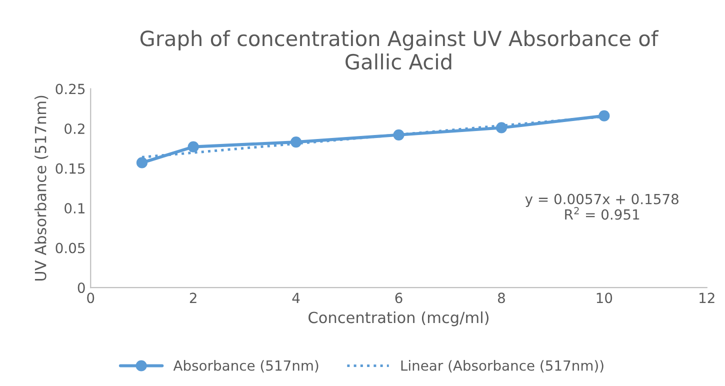  What do you see at coordinates (193, 297) in the screenshot?
I see `x-tick-label: 2` at bounding box center [193, 297].